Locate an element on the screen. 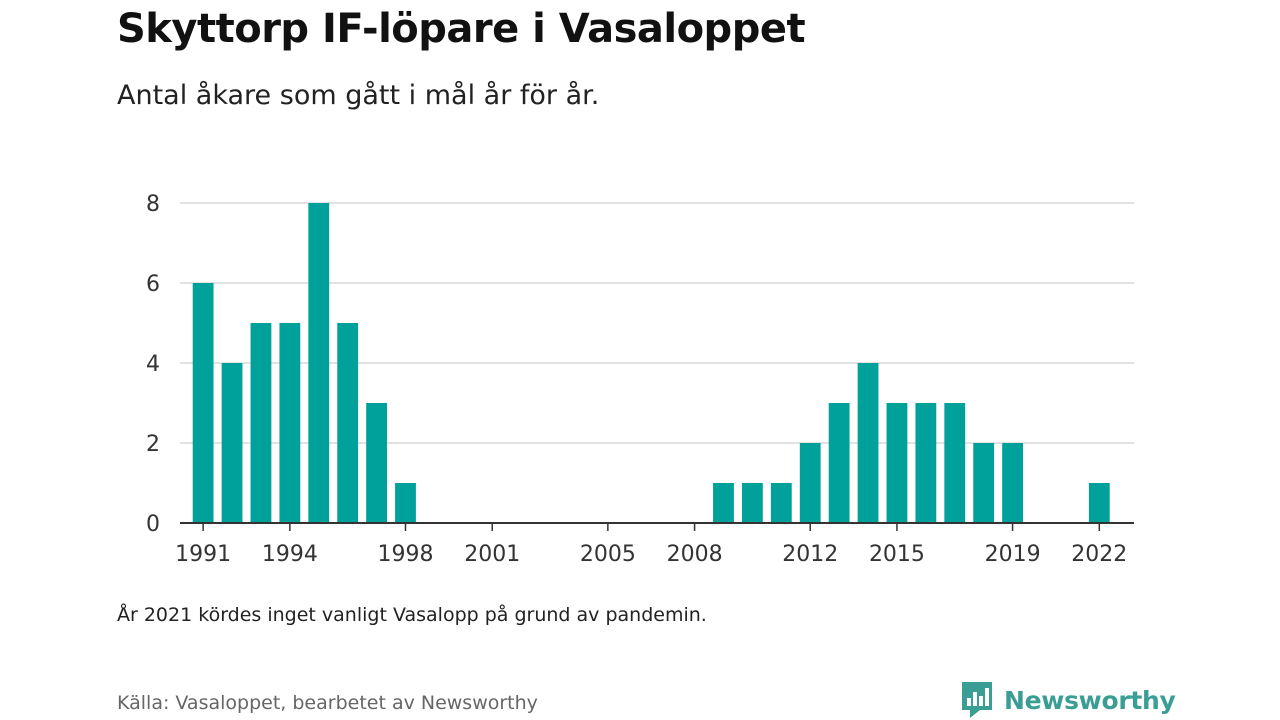 This screenshot has width=1280, height=720. y-tick-label-2: 2 is located at coordinates (153, 444).